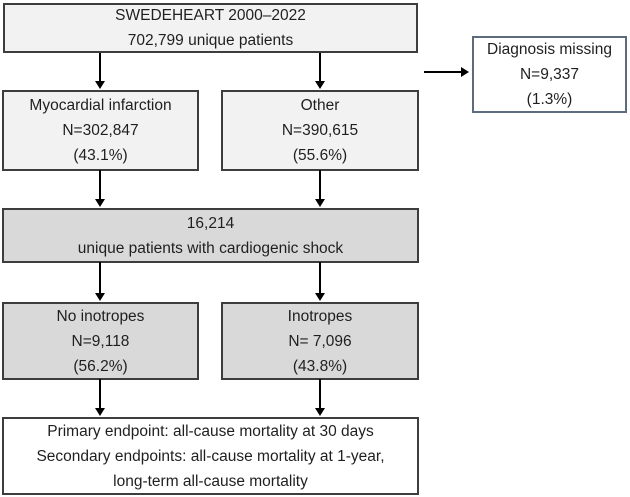 The height and width of the screenshot is (497, 630). I want to click on box-line: Diagnosis missing, so click(549, 49).